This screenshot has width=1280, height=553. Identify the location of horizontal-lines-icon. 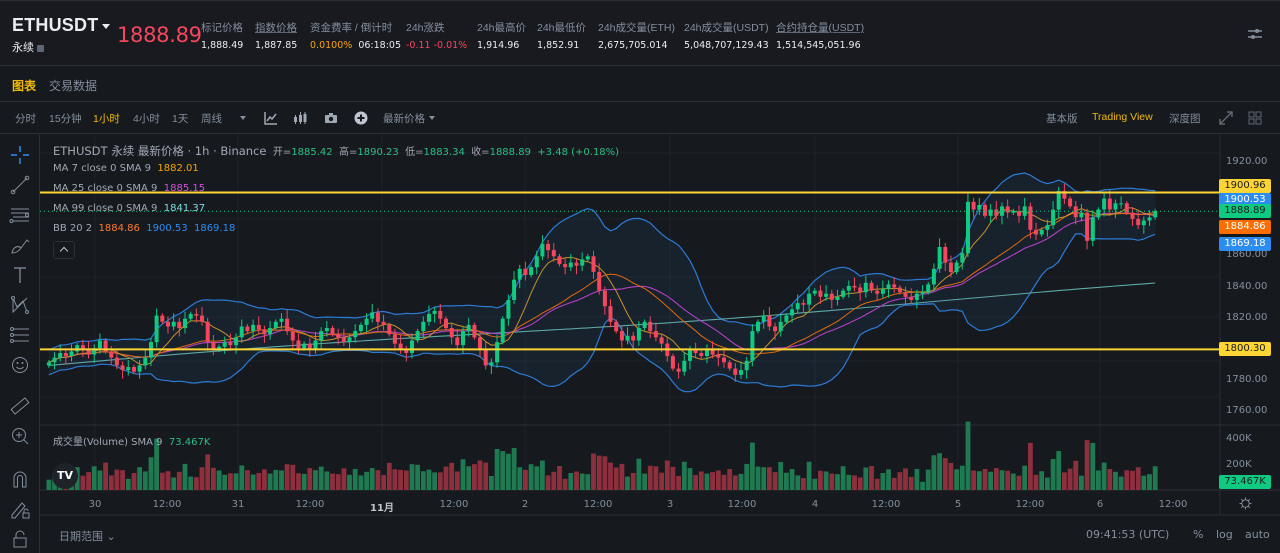
(20, 215).